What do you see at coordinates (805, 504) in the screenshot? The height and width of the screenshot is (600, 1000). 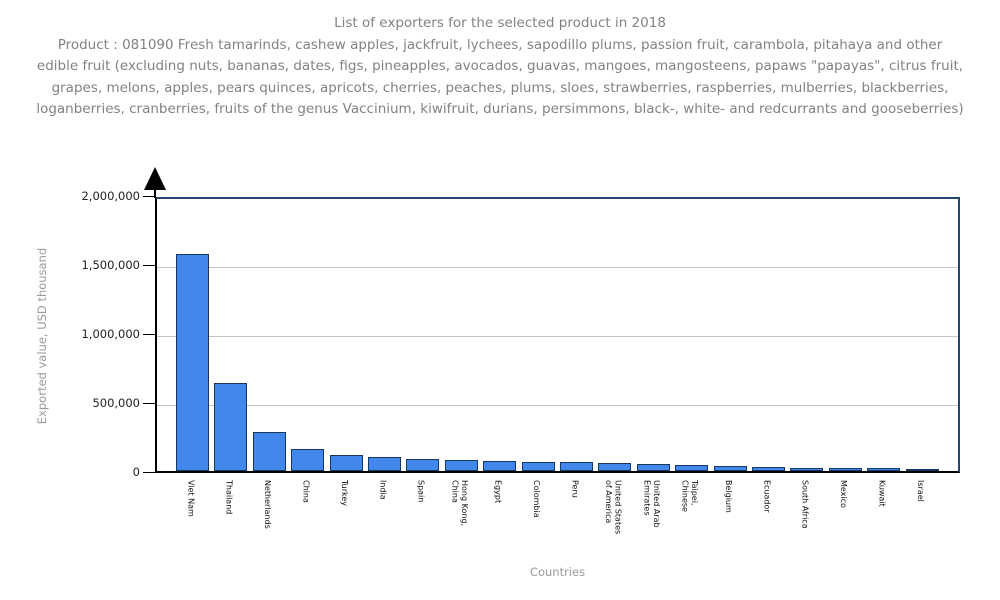 I see `x-axis-label: South Africa` at bounding box center [805, 504].